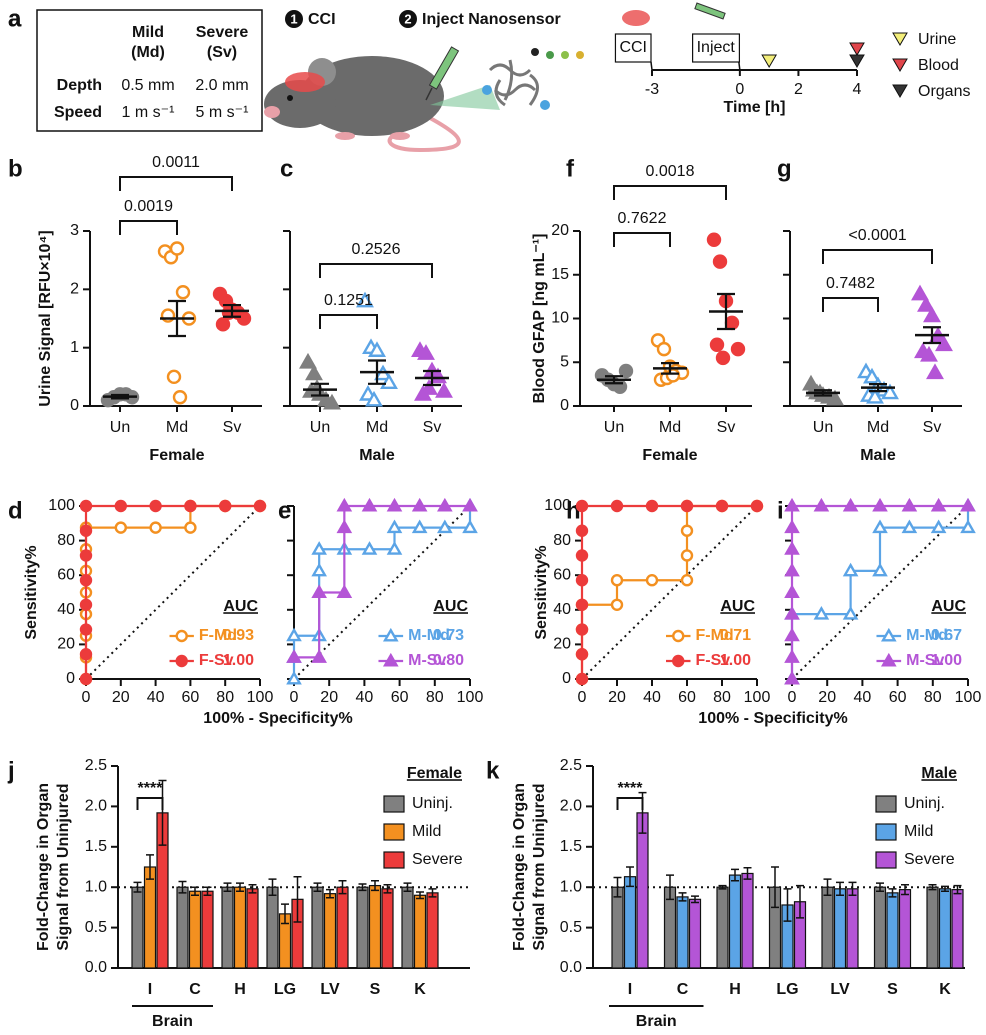 This screenshot has height=1035, width=986. What do you see at coordinates (642, 218) in the screenshot?
I see `p-value-label: 0.7622` at bounding box center [642, 218].